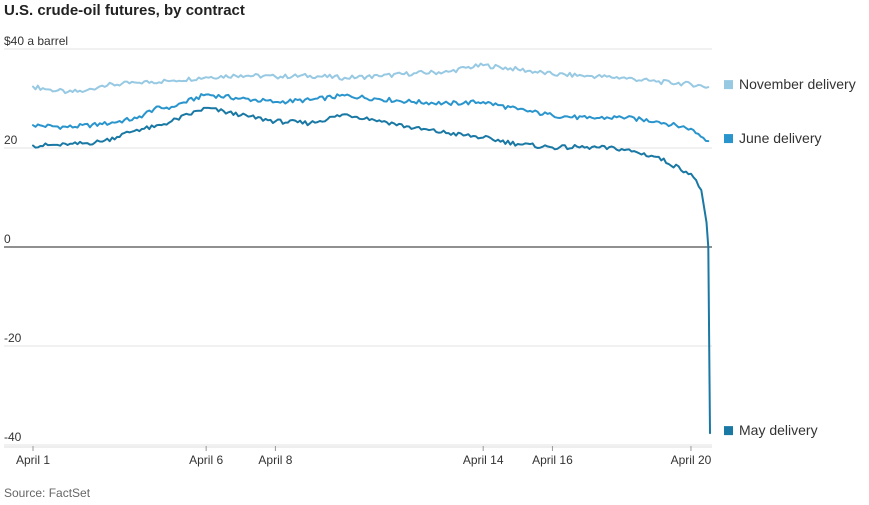 The height and width of the screenshot is (505, 869). What do you see at coordinates (778, 430) in the screenshot?
I see `legend-label: May delivery` at bounding box center [778, 430].